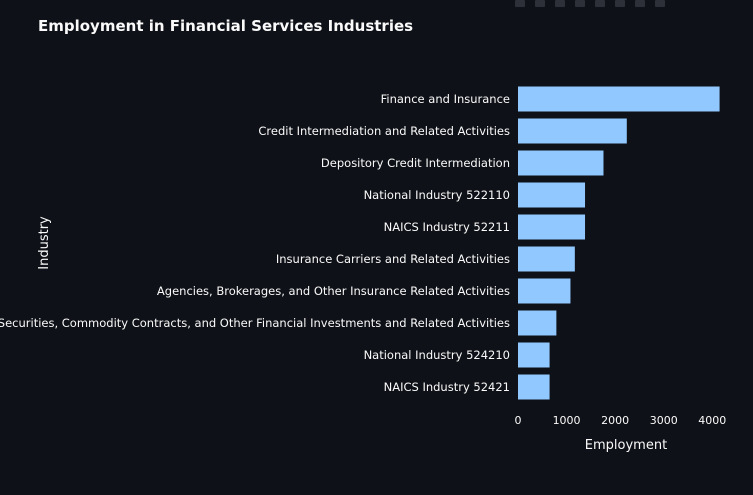 The image size is (753, 495). I want to click on reset-axes-icon, so click(640, 3).